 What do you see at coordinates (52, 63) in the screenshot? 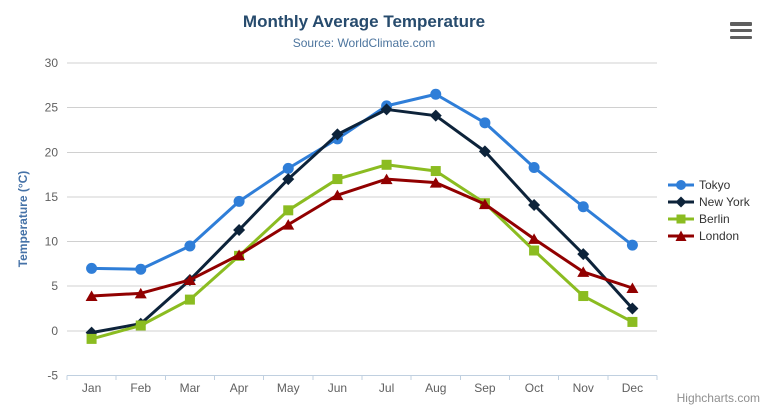
I see `y-tick-label: 30` at bounding box center [52, 63].